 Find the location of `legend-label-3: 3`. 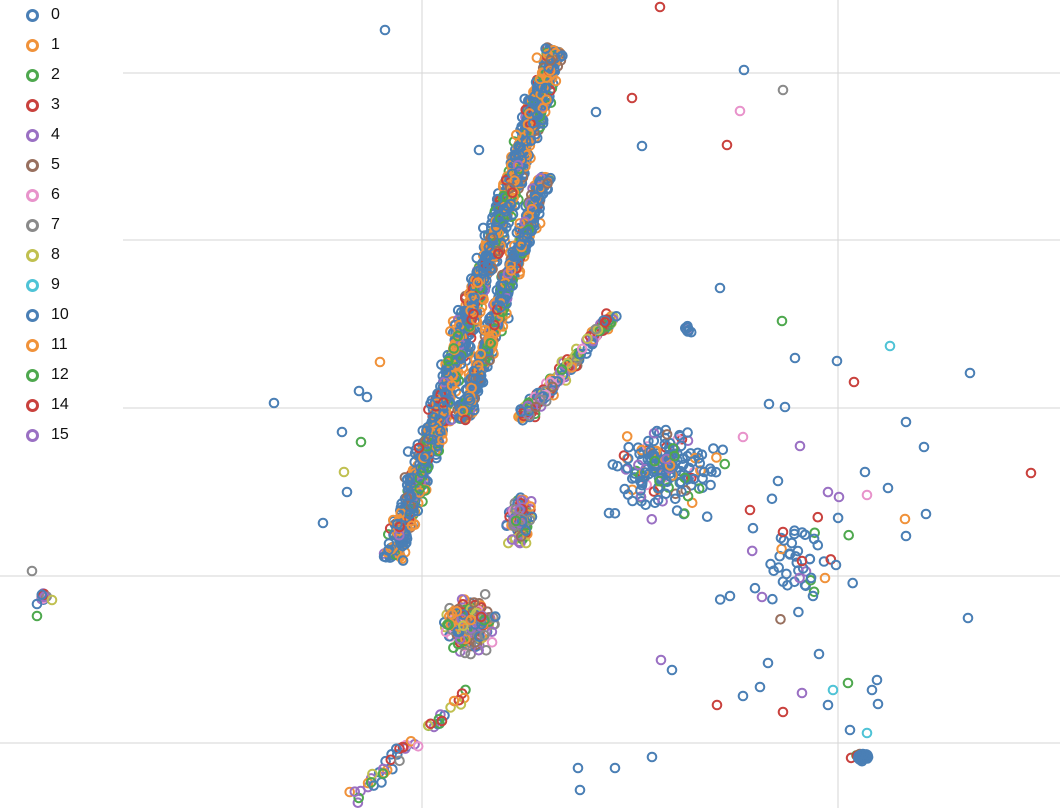

legend-label-3: 3 is located at coordinates (55, 104).